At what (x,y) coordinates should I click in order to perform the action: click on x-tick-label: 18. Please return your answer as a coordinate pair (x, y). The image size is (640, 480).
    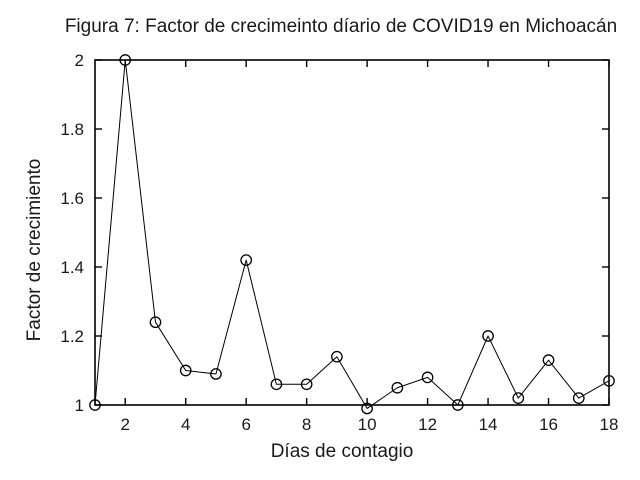
    Looking at the image, I should click on (609, 424).